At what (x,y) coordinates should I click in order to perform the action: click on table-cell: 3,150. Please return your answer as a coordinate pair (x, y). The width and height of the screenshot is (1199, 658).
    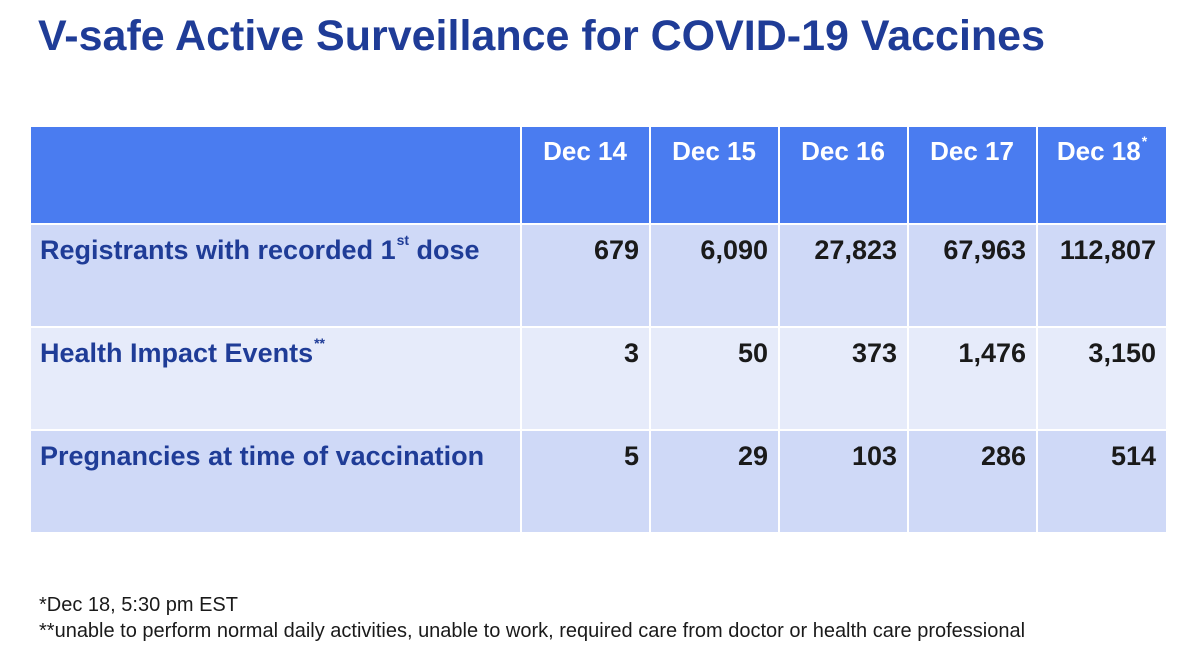
    Looking at the image, I should click on (1102, 378).